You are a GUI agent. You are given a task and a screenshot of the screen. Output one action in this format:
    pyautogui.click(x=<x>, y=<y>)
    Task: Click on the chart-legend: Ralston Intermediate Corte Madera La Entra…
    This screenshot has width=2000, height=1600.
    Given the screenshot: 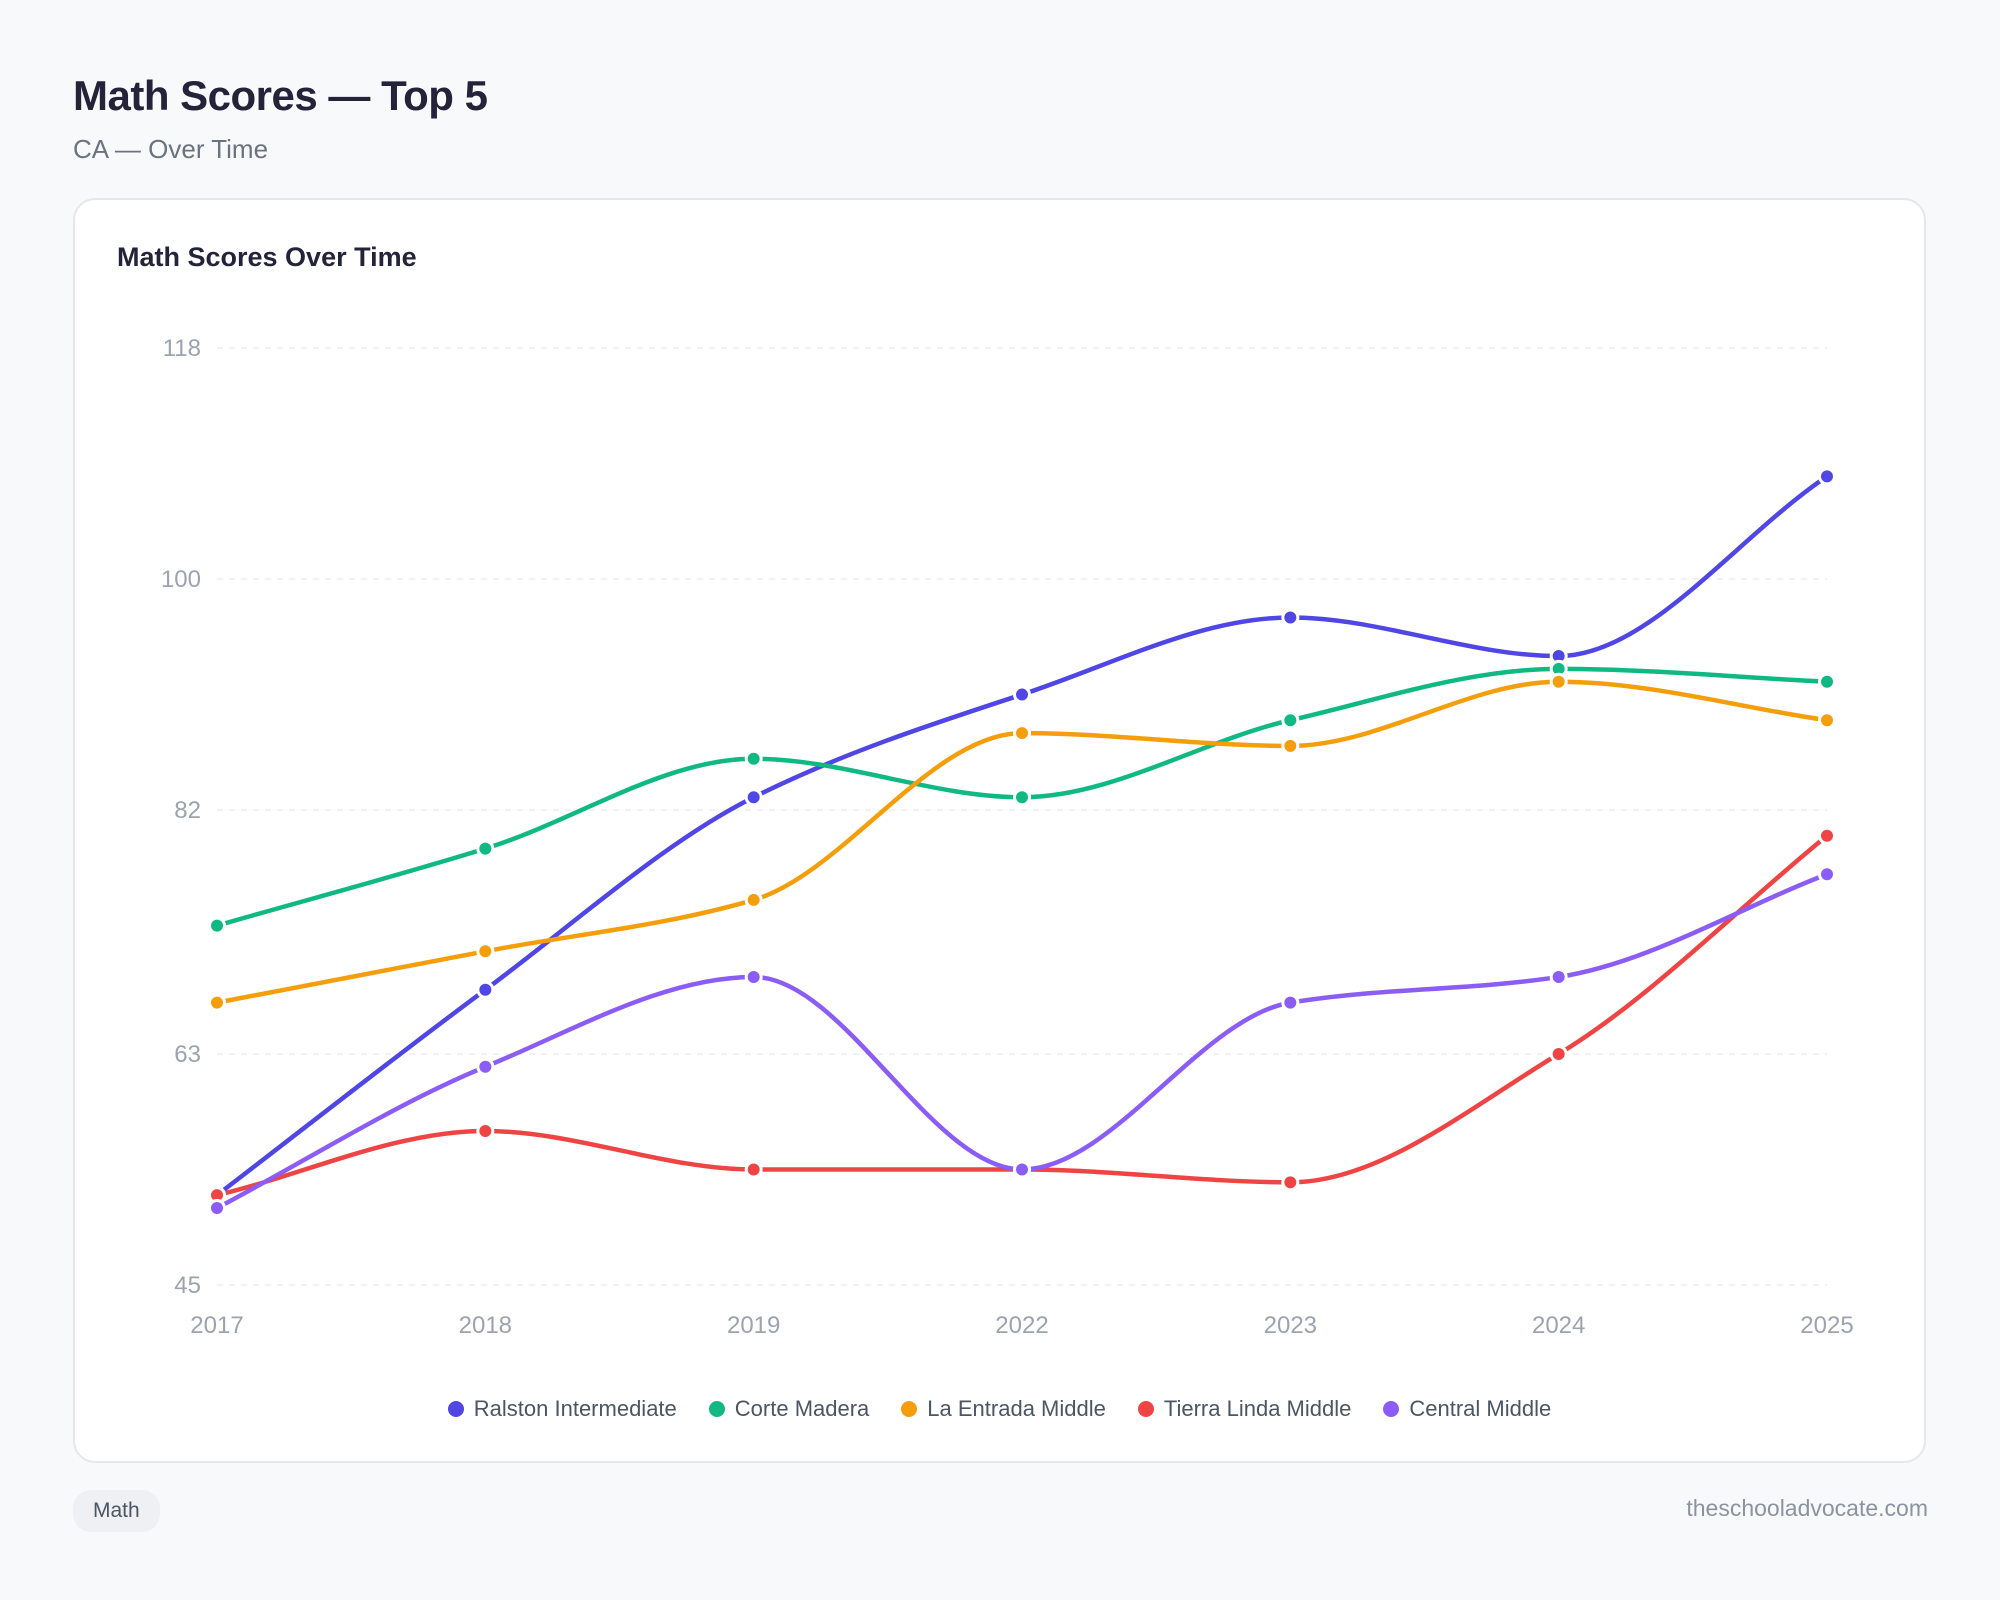 What is the action you would take?
    pyautogui.click(x=999, y=1409)
    